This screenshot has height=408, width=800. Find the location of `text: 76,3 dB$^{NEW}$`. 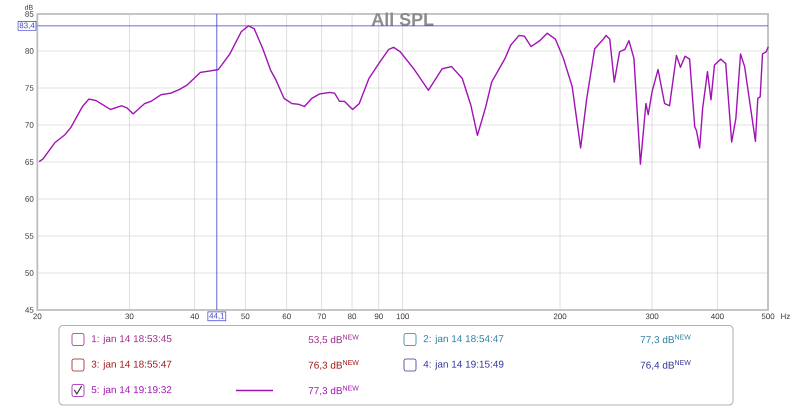

text: 76,3 dB$^{NEW}$ is located at coordinates (333, 365).